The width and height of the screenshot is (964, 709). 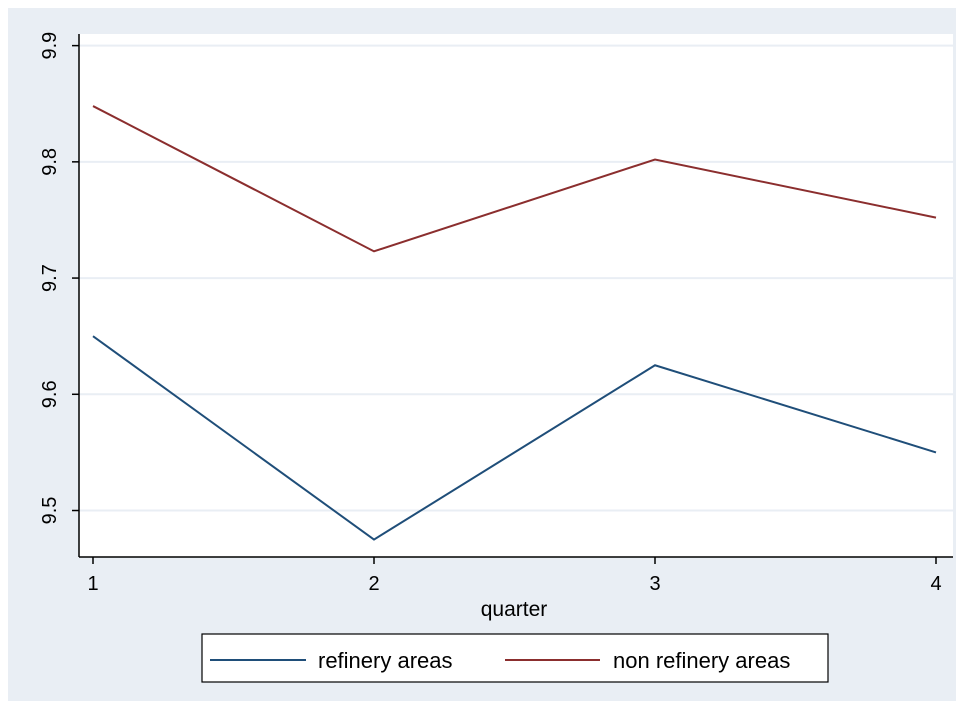 What do you see at coordinates (50, 46) in the screenshot?
I see `y-tick-label-4: 9.9` at bounding box center [50, 46].